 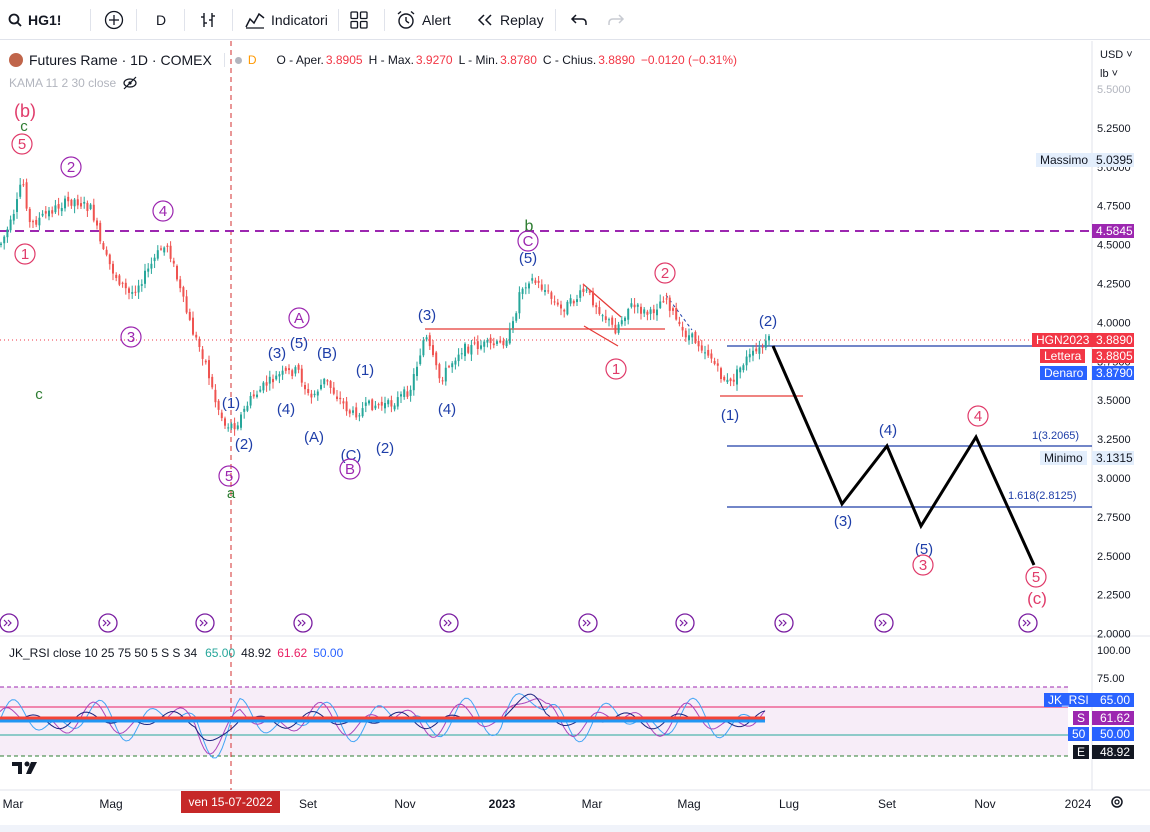 What do you see at coordinates (518, 60) in the screenshot?
I see `low-value: 3.8780` at bounding box center [518, 60].